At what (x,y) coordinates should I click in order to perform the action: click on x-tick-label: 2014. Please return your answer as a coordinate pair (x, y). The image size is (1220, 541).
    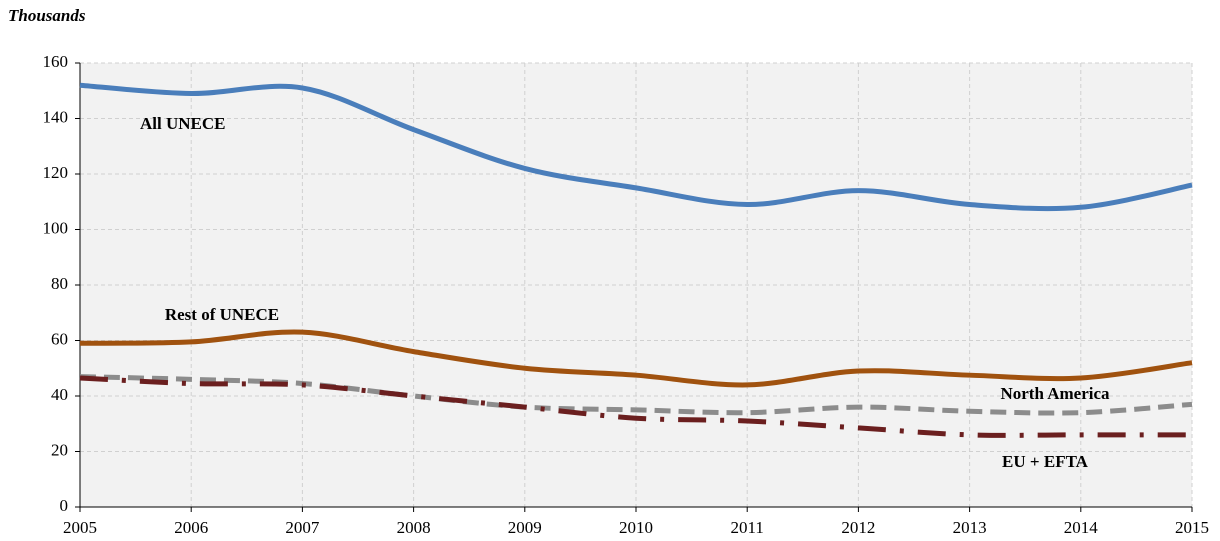
    Looking at the image, I should click on (1081, 527).